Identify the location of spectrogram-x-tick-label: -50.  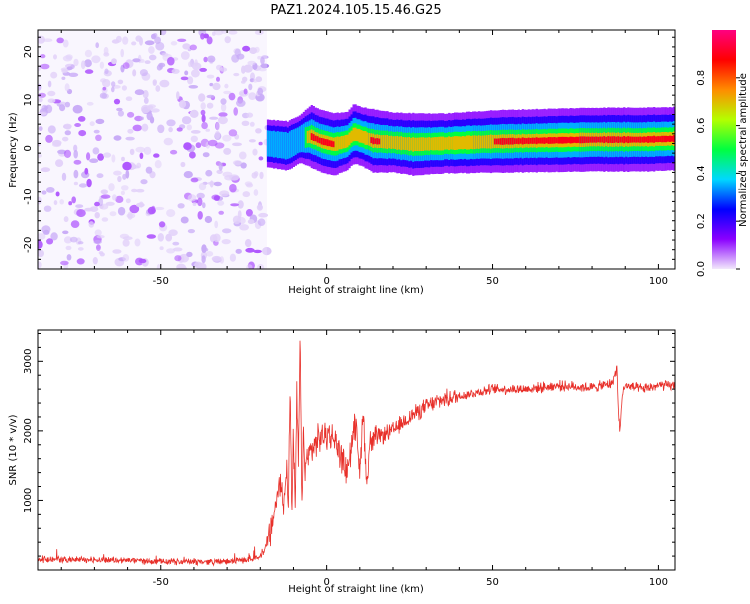
(161, 281).